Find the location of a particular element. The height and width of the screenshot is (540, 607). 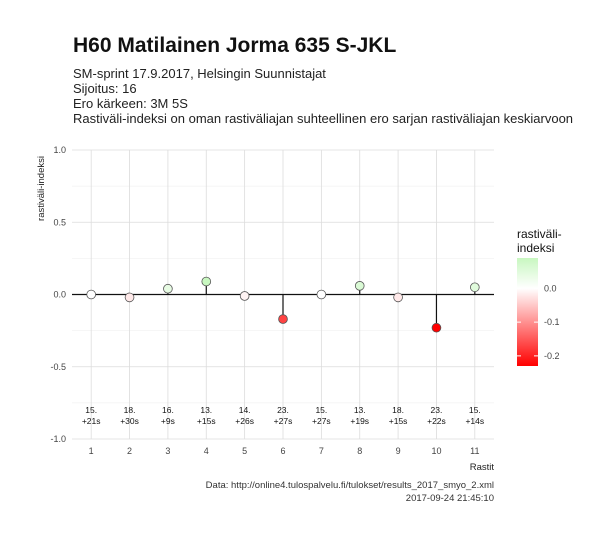

x-tick-label: 3 is located at coordinates (167, 451).